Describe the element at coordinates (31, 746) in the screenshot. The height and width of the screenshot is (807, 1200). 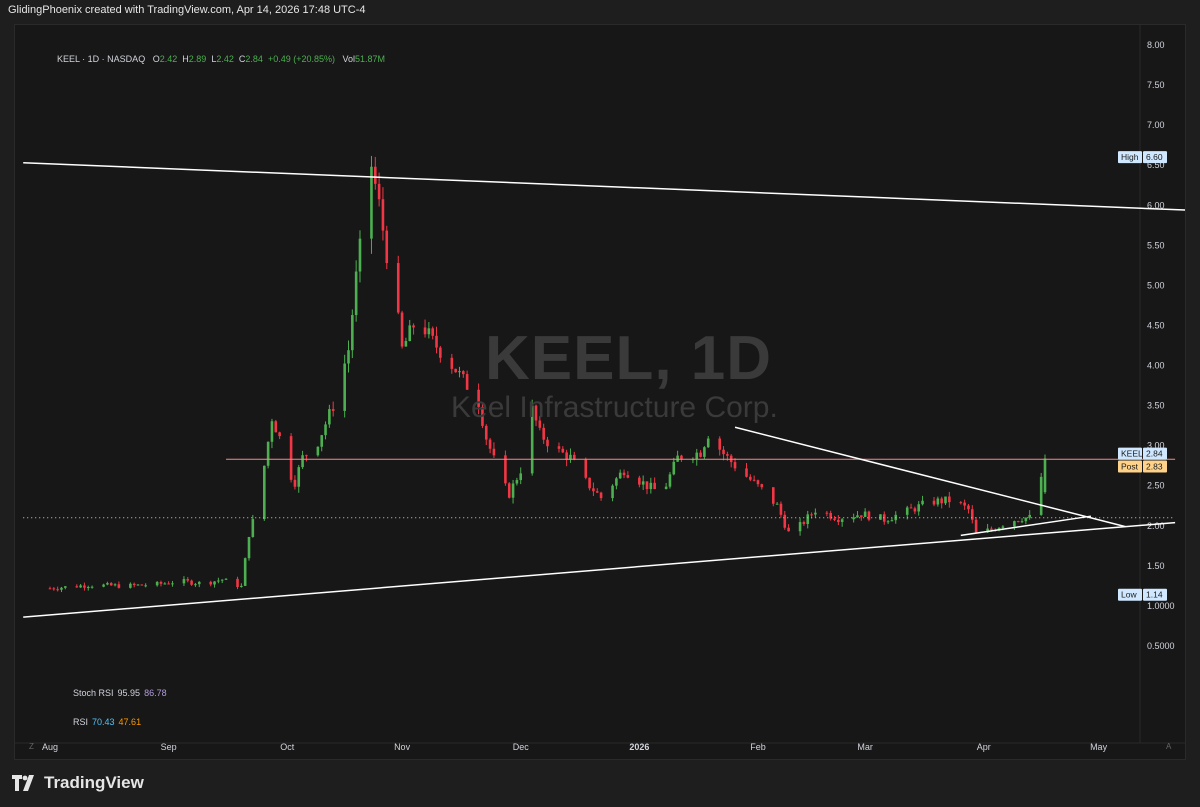
I see `auto-scale-left-button: Z` at that location.